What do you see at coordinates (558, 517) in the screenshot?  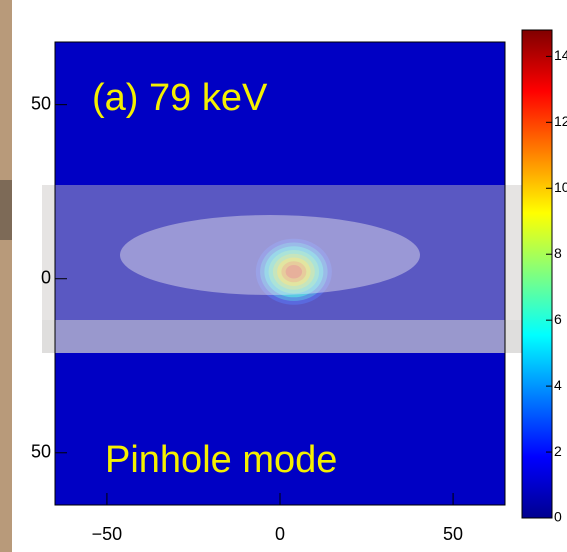 I see `colorbar-tick-label: 0` at bounding box center [558, 517].